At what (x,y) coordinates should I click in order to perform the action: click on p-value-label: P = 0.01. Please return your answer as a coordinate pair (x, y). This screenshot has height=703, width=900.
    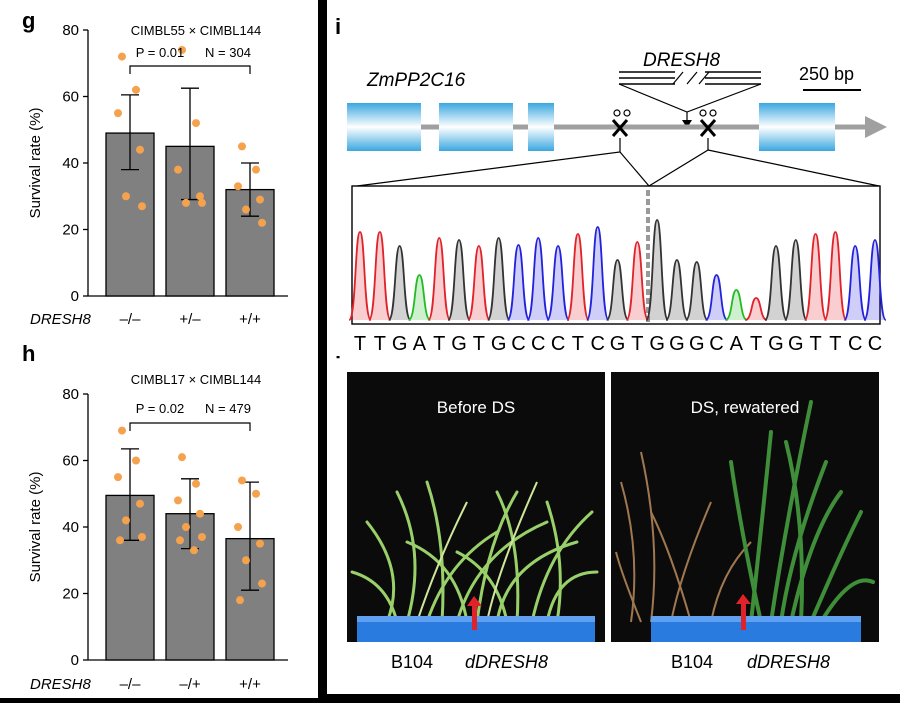
    Looking at the image, I should click on (160, 52).